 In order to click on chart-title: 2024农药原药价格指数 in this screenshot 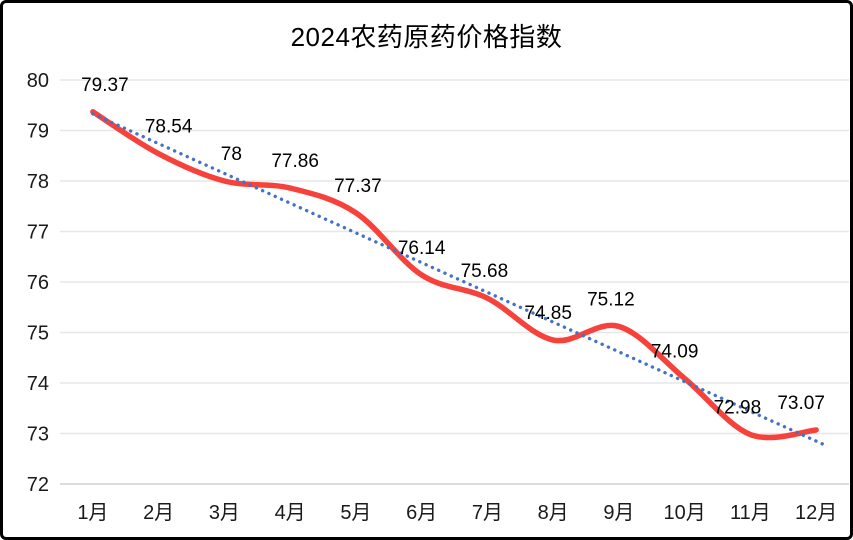, I will do `click(426, 37)`.